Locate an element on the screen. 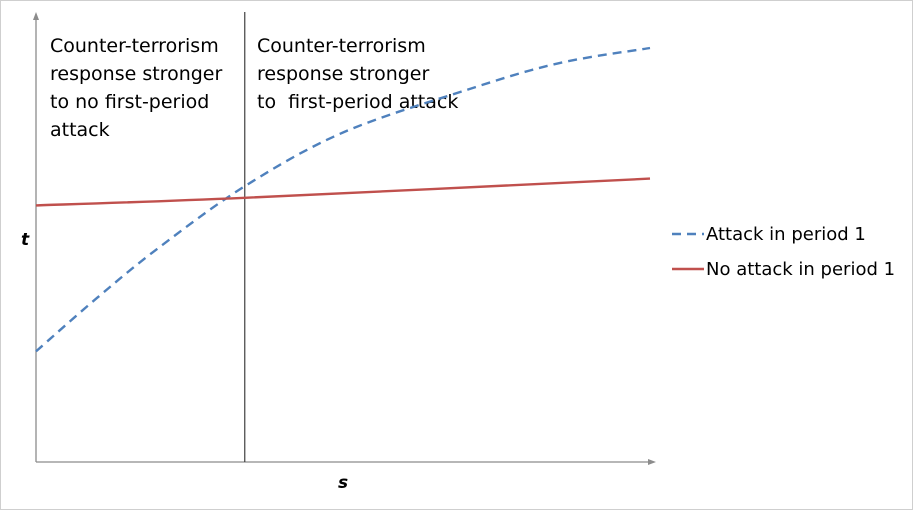  region-left-line-3: to no first-period is located at coordinates (129, 102).